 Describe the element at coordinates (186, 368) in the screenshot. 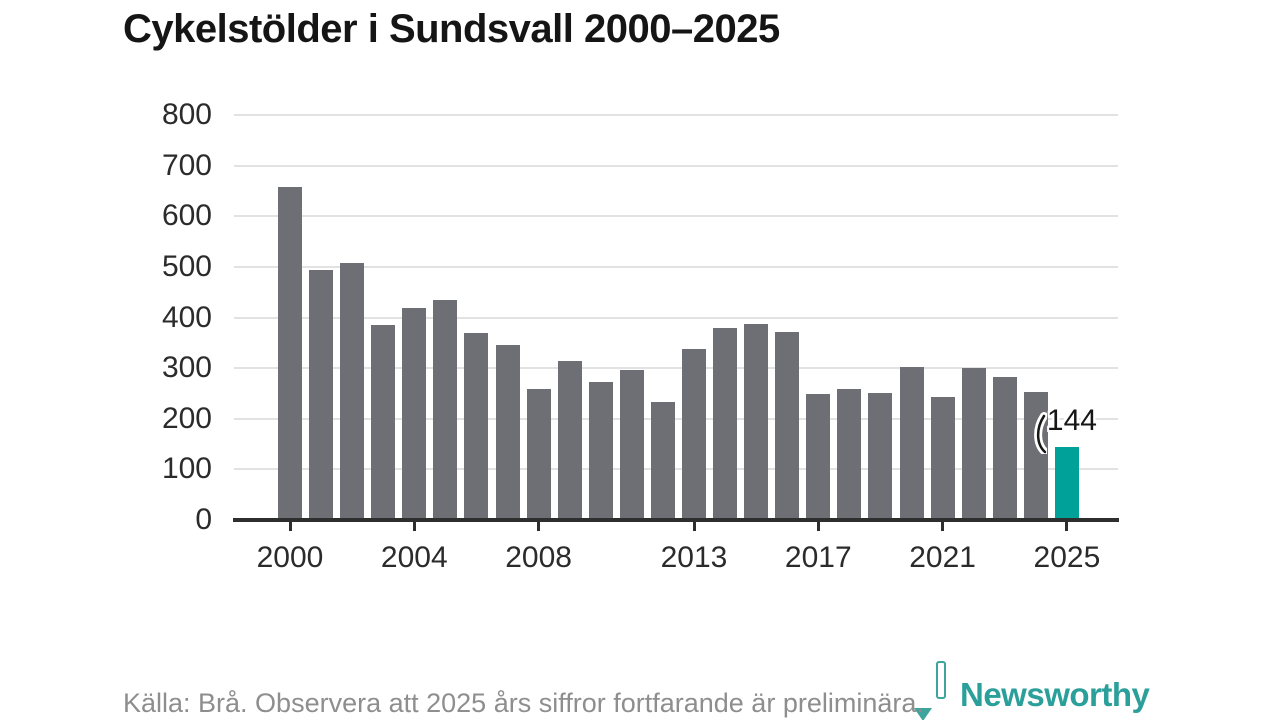

I see `y-tick-label: 300` at that location.